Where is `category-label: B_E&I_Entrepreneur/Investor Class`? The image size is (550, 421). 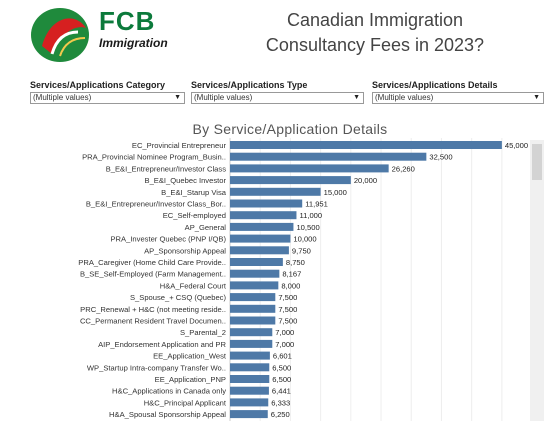 category-label: B_E&I_Entrepreneur/Investor Class is located at coordinates (166, 168).